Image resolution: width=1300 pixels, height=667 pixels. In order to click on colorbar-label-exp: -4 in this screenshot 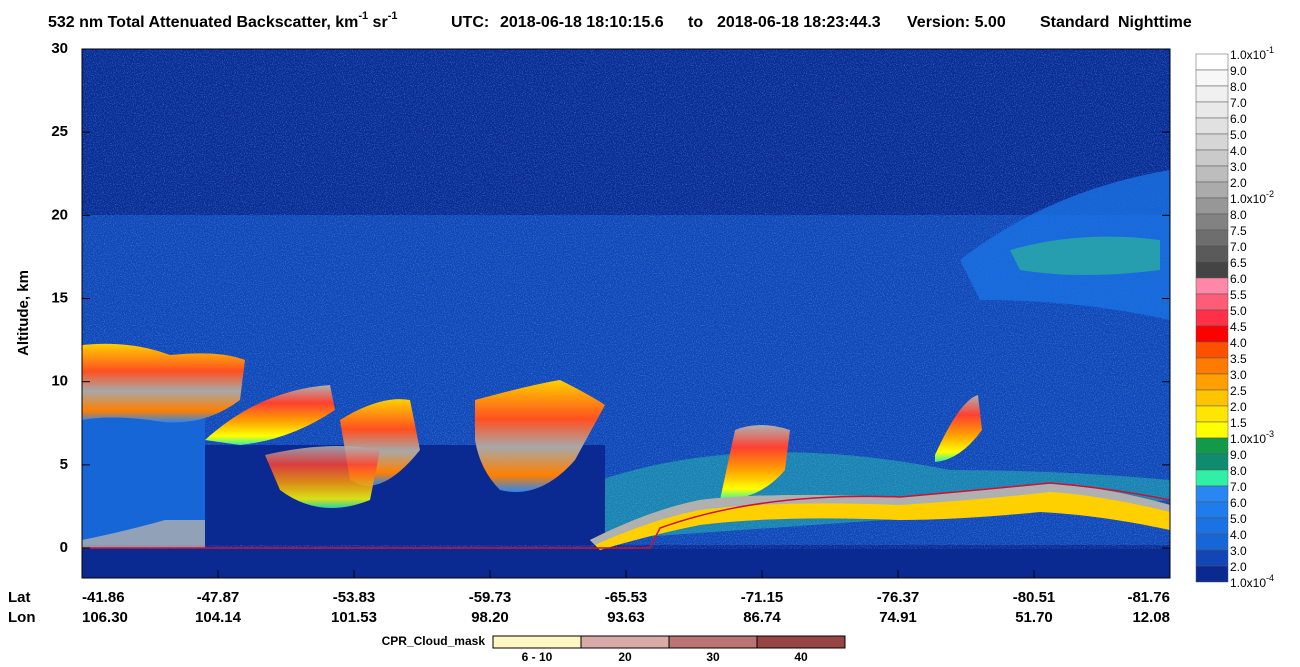, I will do `click(1270, 578)`.